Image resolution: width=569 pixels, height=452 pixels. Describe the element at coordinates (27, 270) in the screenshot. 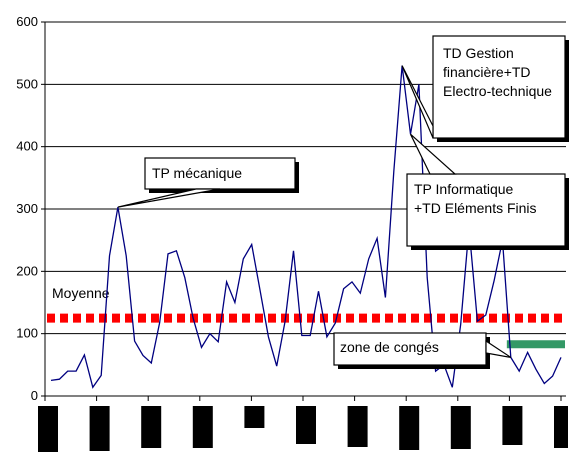

I see `y-tick-label: 200` at that location.